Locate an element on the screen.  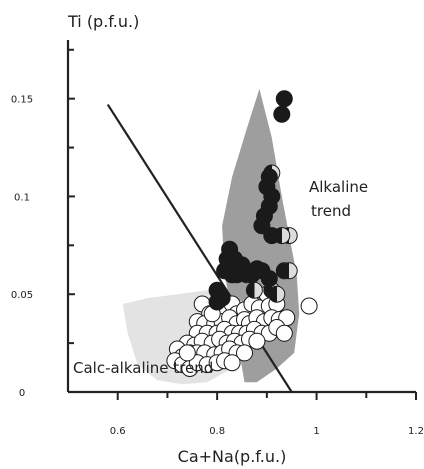
x-tick-label: 1.2 is located at coordinates (416, 431).